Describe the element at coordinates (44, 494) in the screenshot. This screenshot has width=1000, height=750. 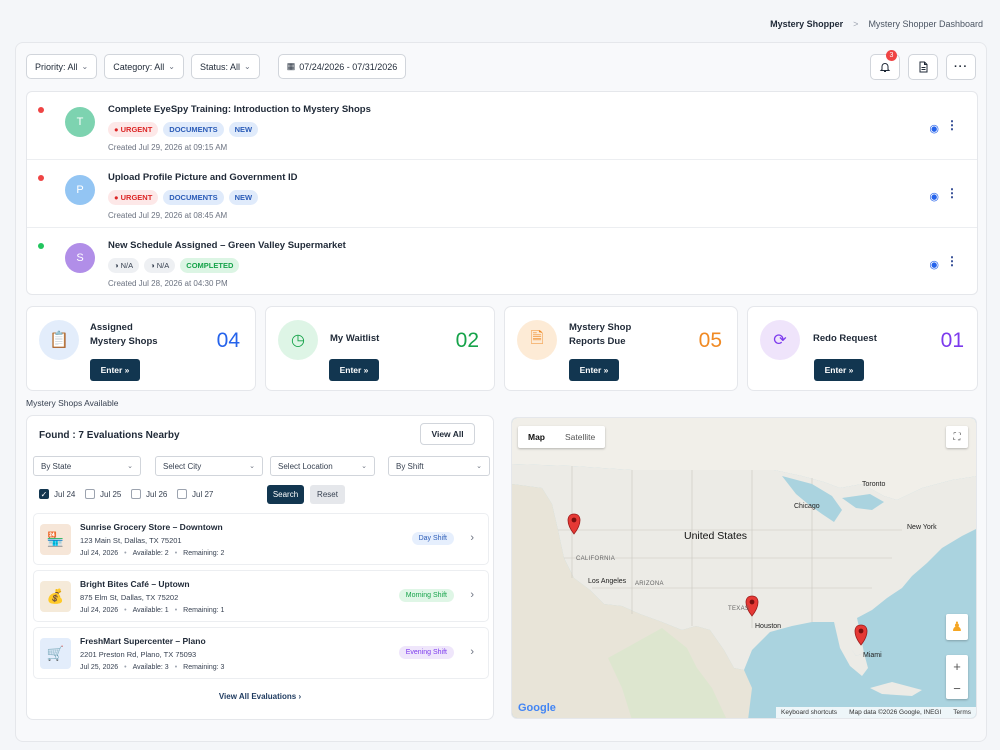
I see `checkbox-checked-icon: ✓` at that location.